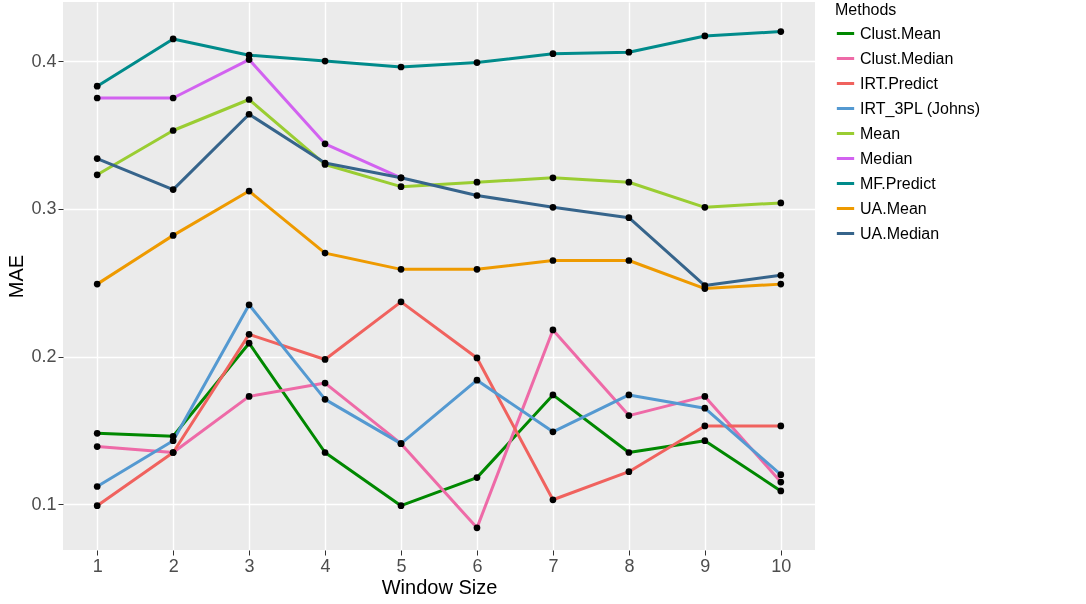 The image size is (1086, 604). Describe the element at coordinates (249, 565) in the screenshot. I see `x-tick-label: 3` at that location.